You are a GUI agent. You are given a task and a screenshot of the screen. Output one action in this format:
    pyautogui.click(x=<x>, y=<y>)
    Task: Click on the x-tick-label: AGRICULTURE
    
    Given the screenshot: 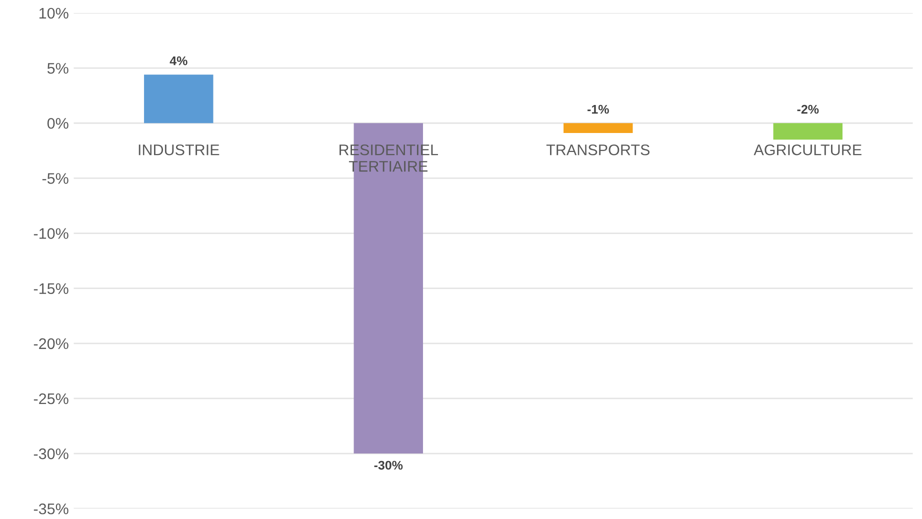 What is the action you would take?
    pyautogui.click(x=808, y=150)
    